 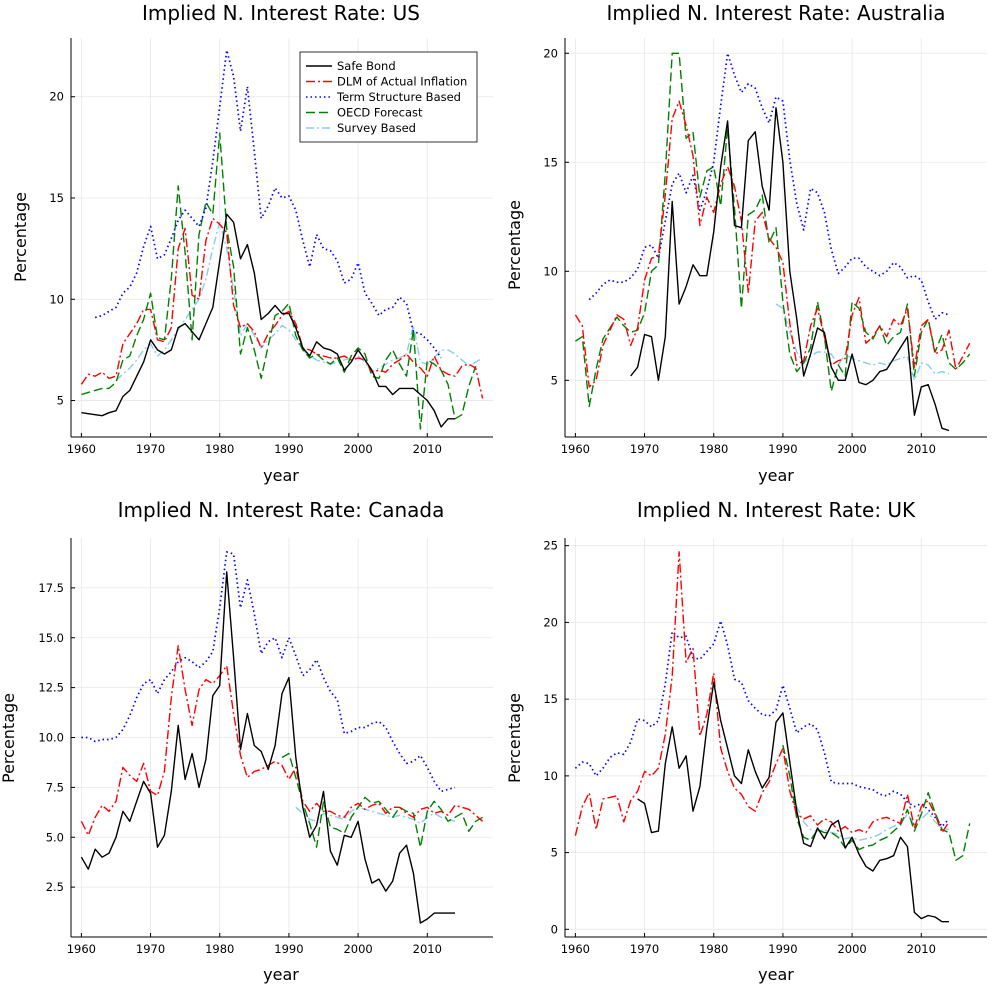 I want to click on legend-label: Safe Bond, so click(x=366, y=66).